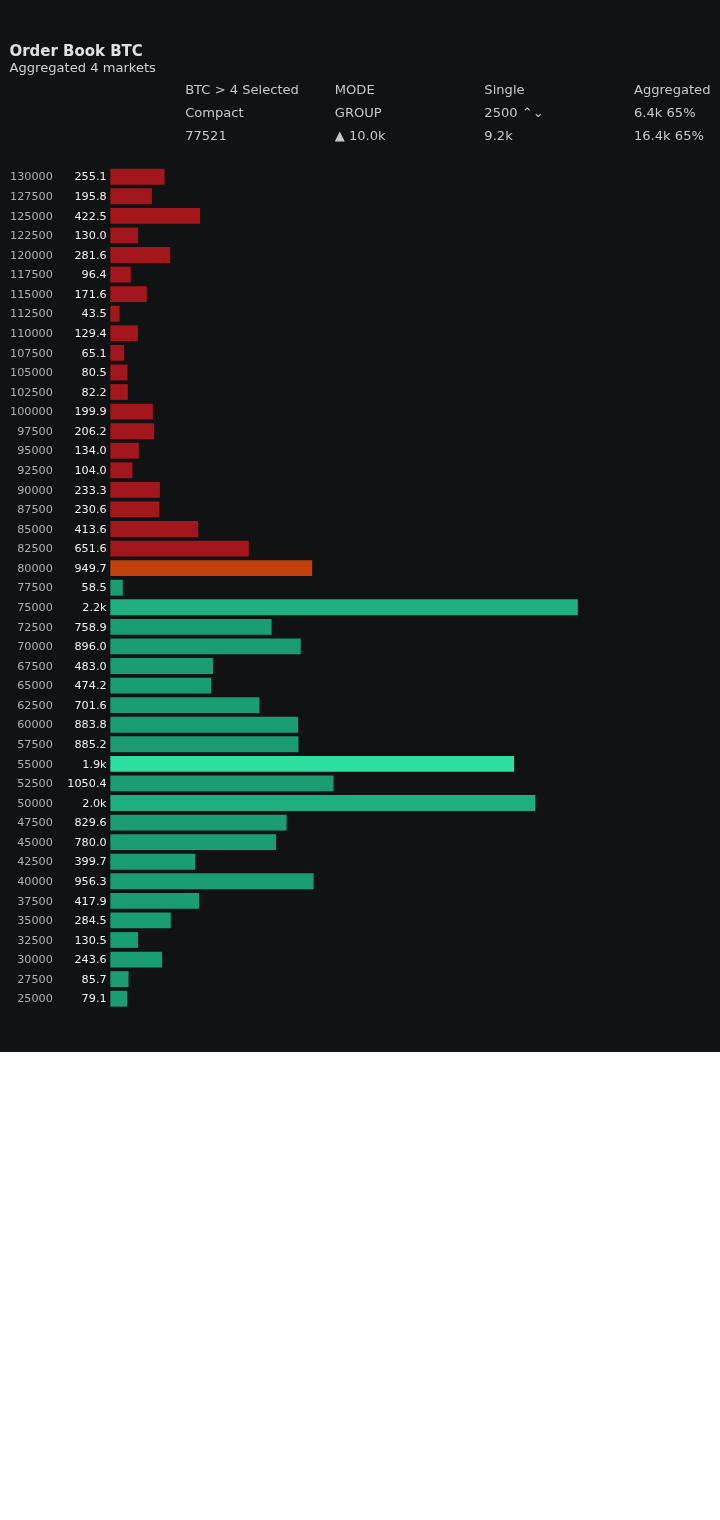  I want to click on text: Compact, so click(214, 112).